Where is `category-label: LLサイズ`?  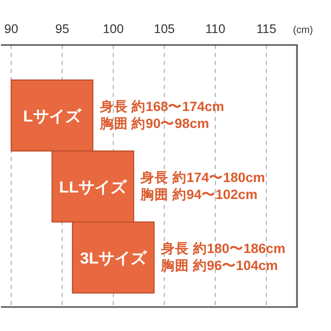 category-label: LLサイズ is located at coordinates (93, 188).